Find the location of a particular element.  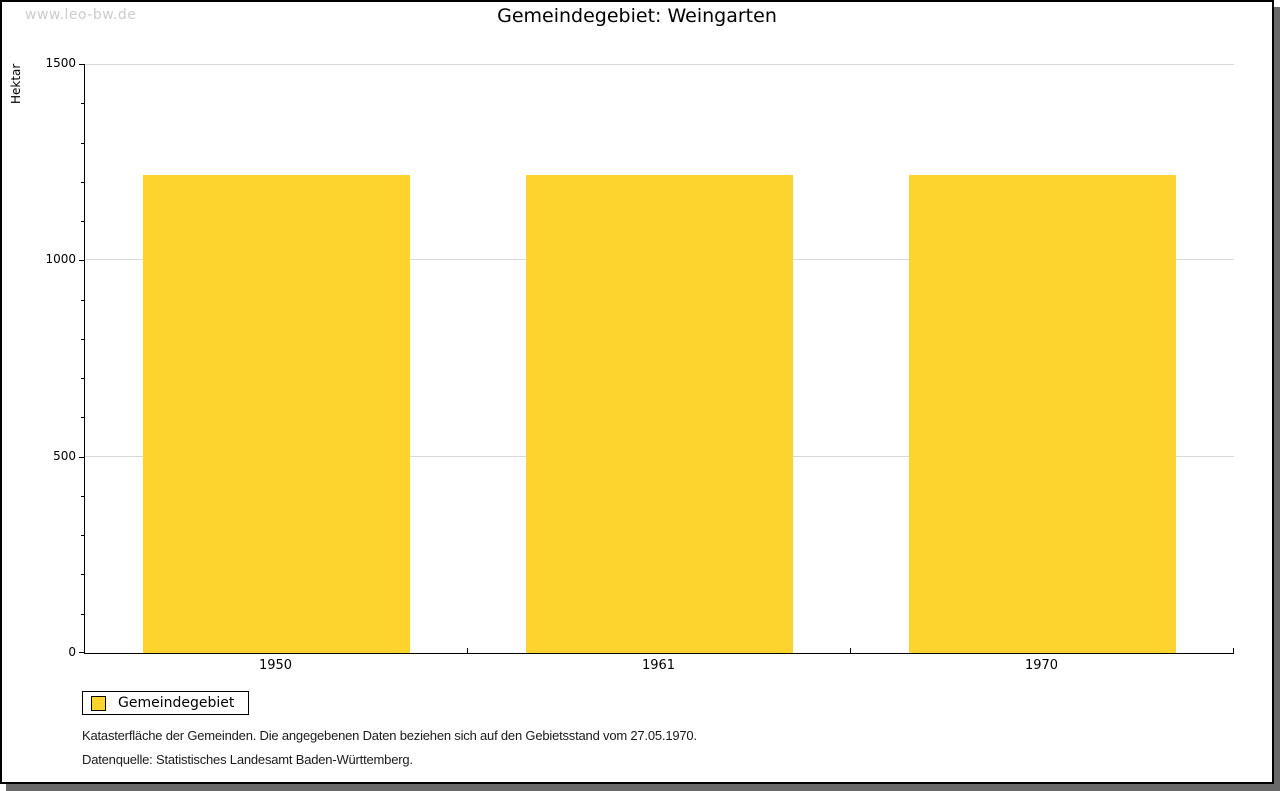

bar-1961 is located at coordinates (659, 414).